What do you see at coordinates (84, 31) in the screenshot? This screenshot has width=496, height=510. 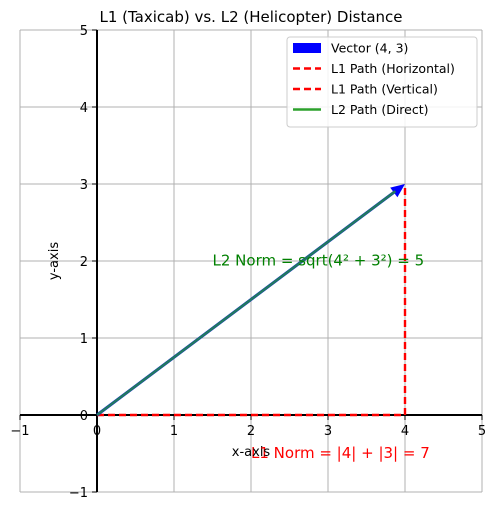 I see `y-tick-label: 5` at bounding box center [84, 31].